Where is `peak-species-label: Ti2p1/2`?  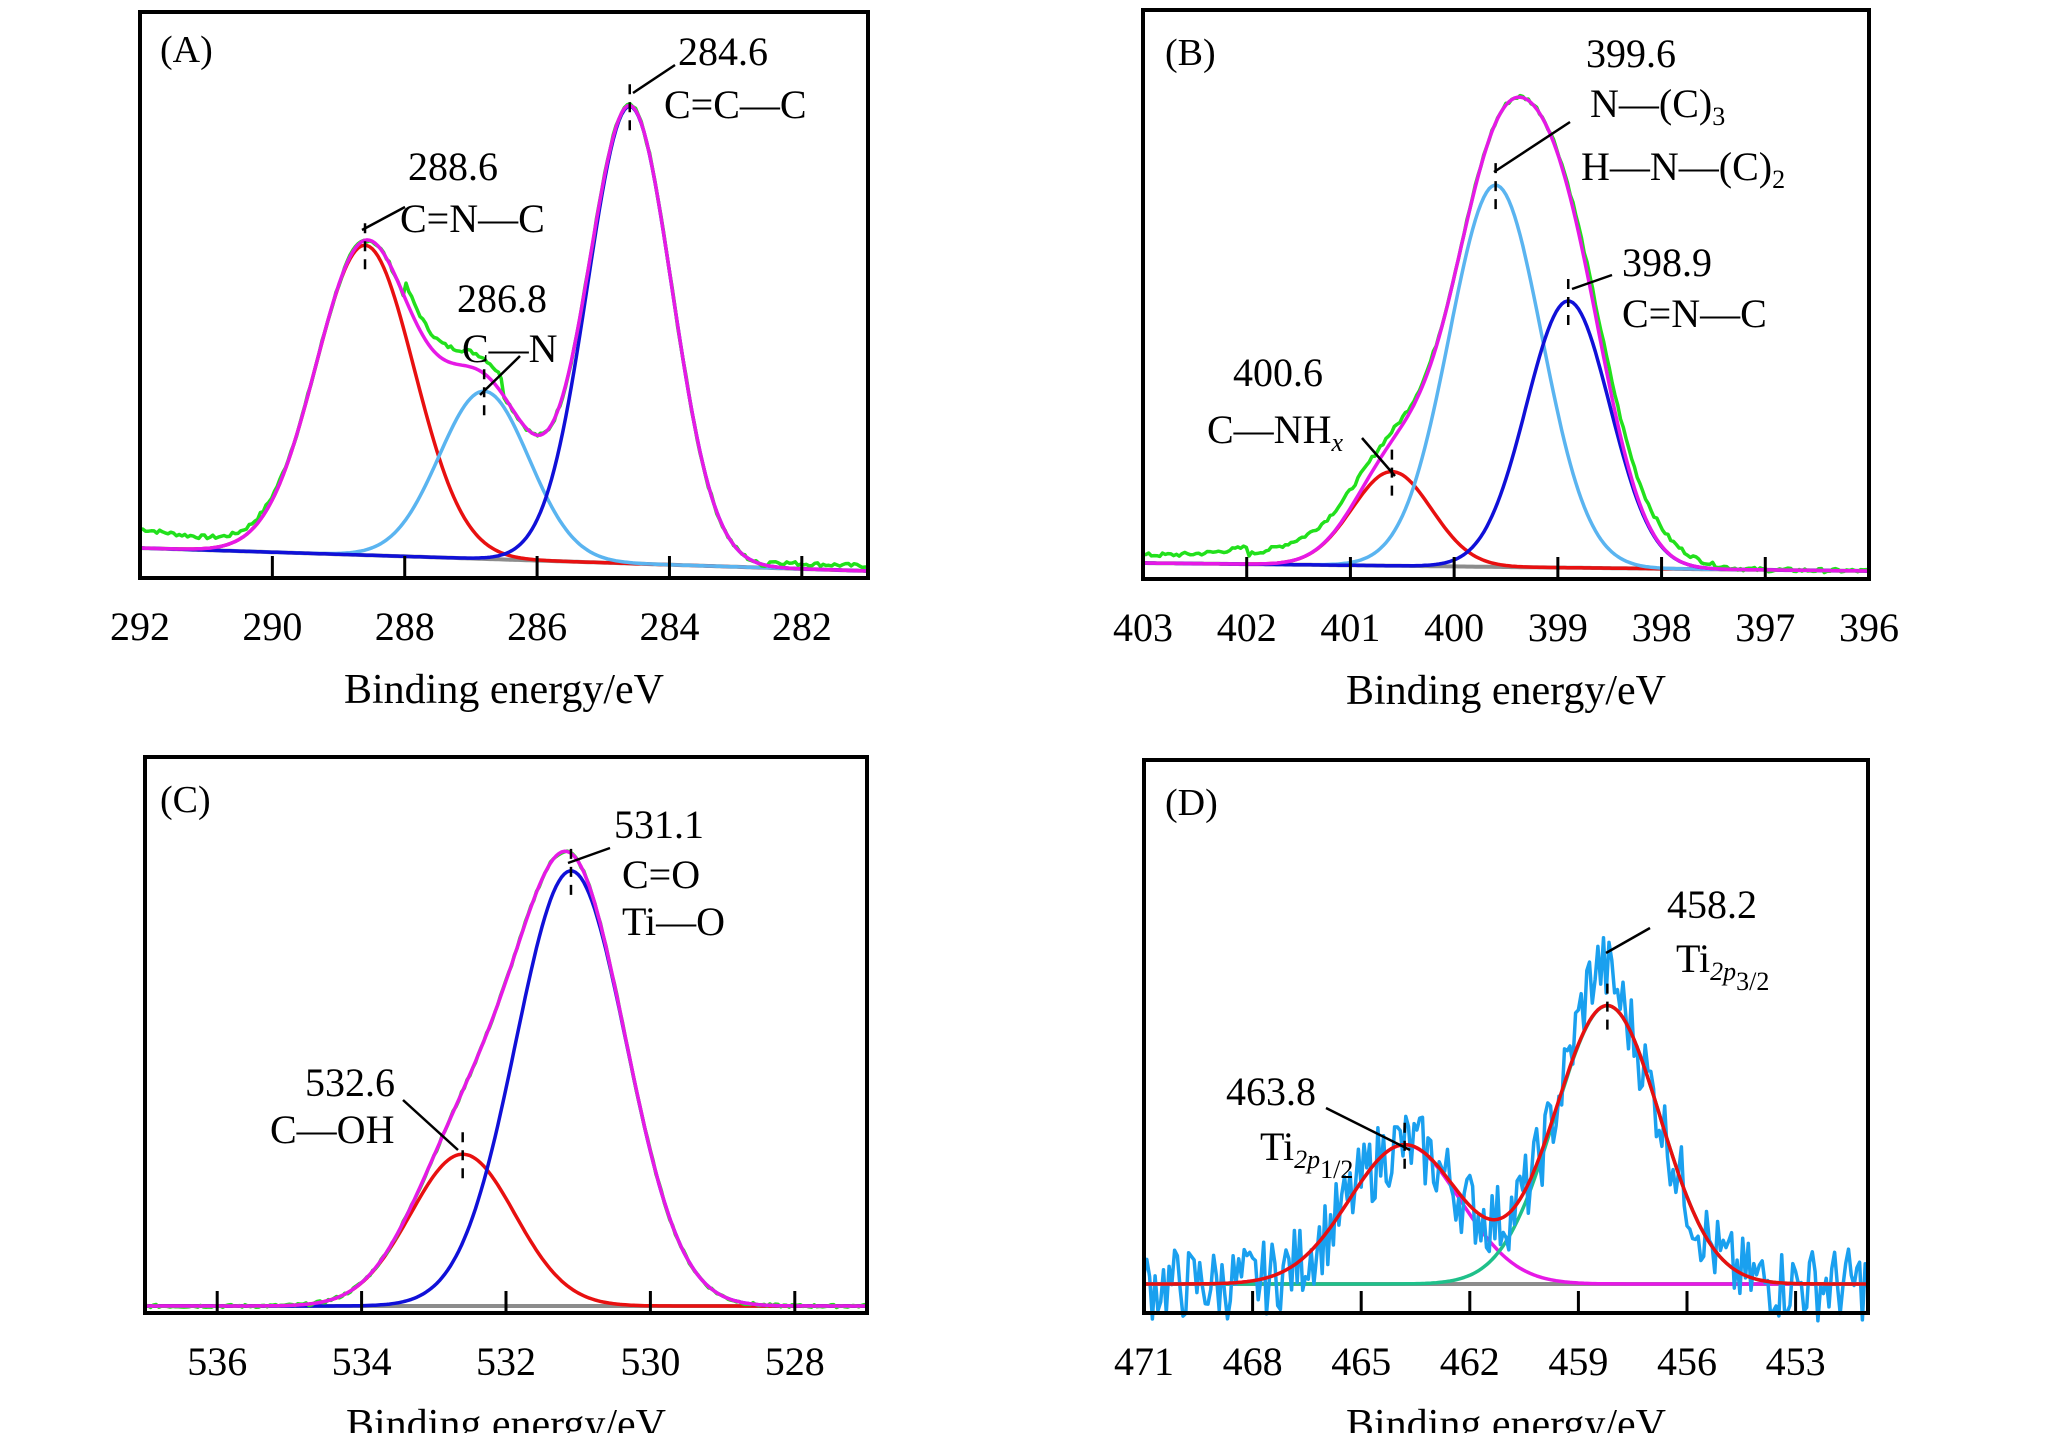 peak-species-label: Ti2p1/2 is located at coordinates (1306, 1154).